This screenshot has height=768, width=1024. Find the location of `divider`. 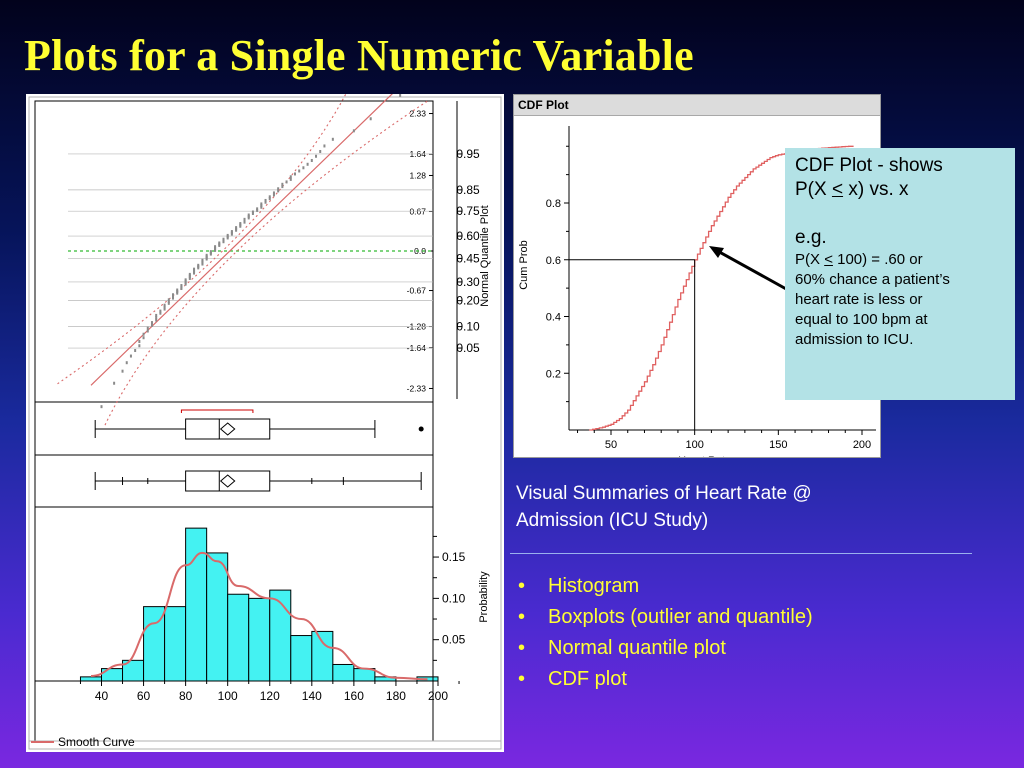

divider is located at coordinates (741, 553).